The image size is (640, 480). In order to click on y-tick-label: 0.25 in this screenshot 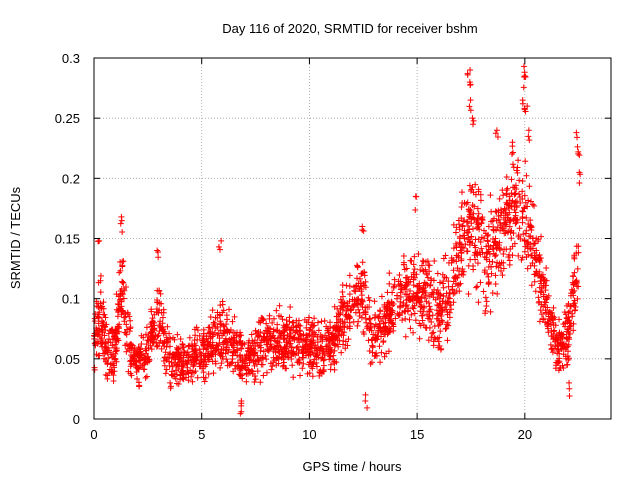, I will do `click(67, 118)`.